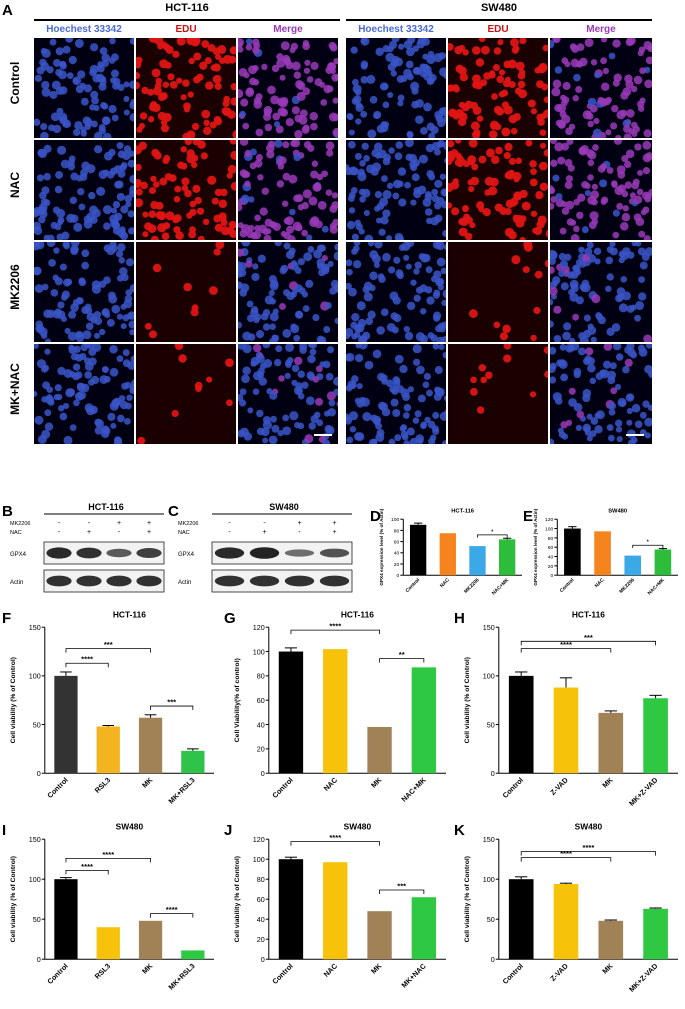 This screenshot has height=1009, width=685. I want to click on group-underline-hct116, so click(187, 20).